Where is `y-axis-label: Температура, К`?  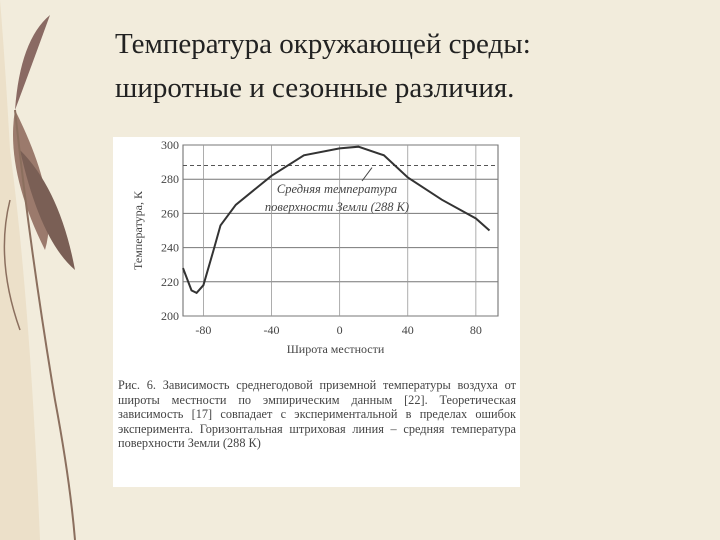 y-axis-label: Температура, К is located at coordinates (138, 230).